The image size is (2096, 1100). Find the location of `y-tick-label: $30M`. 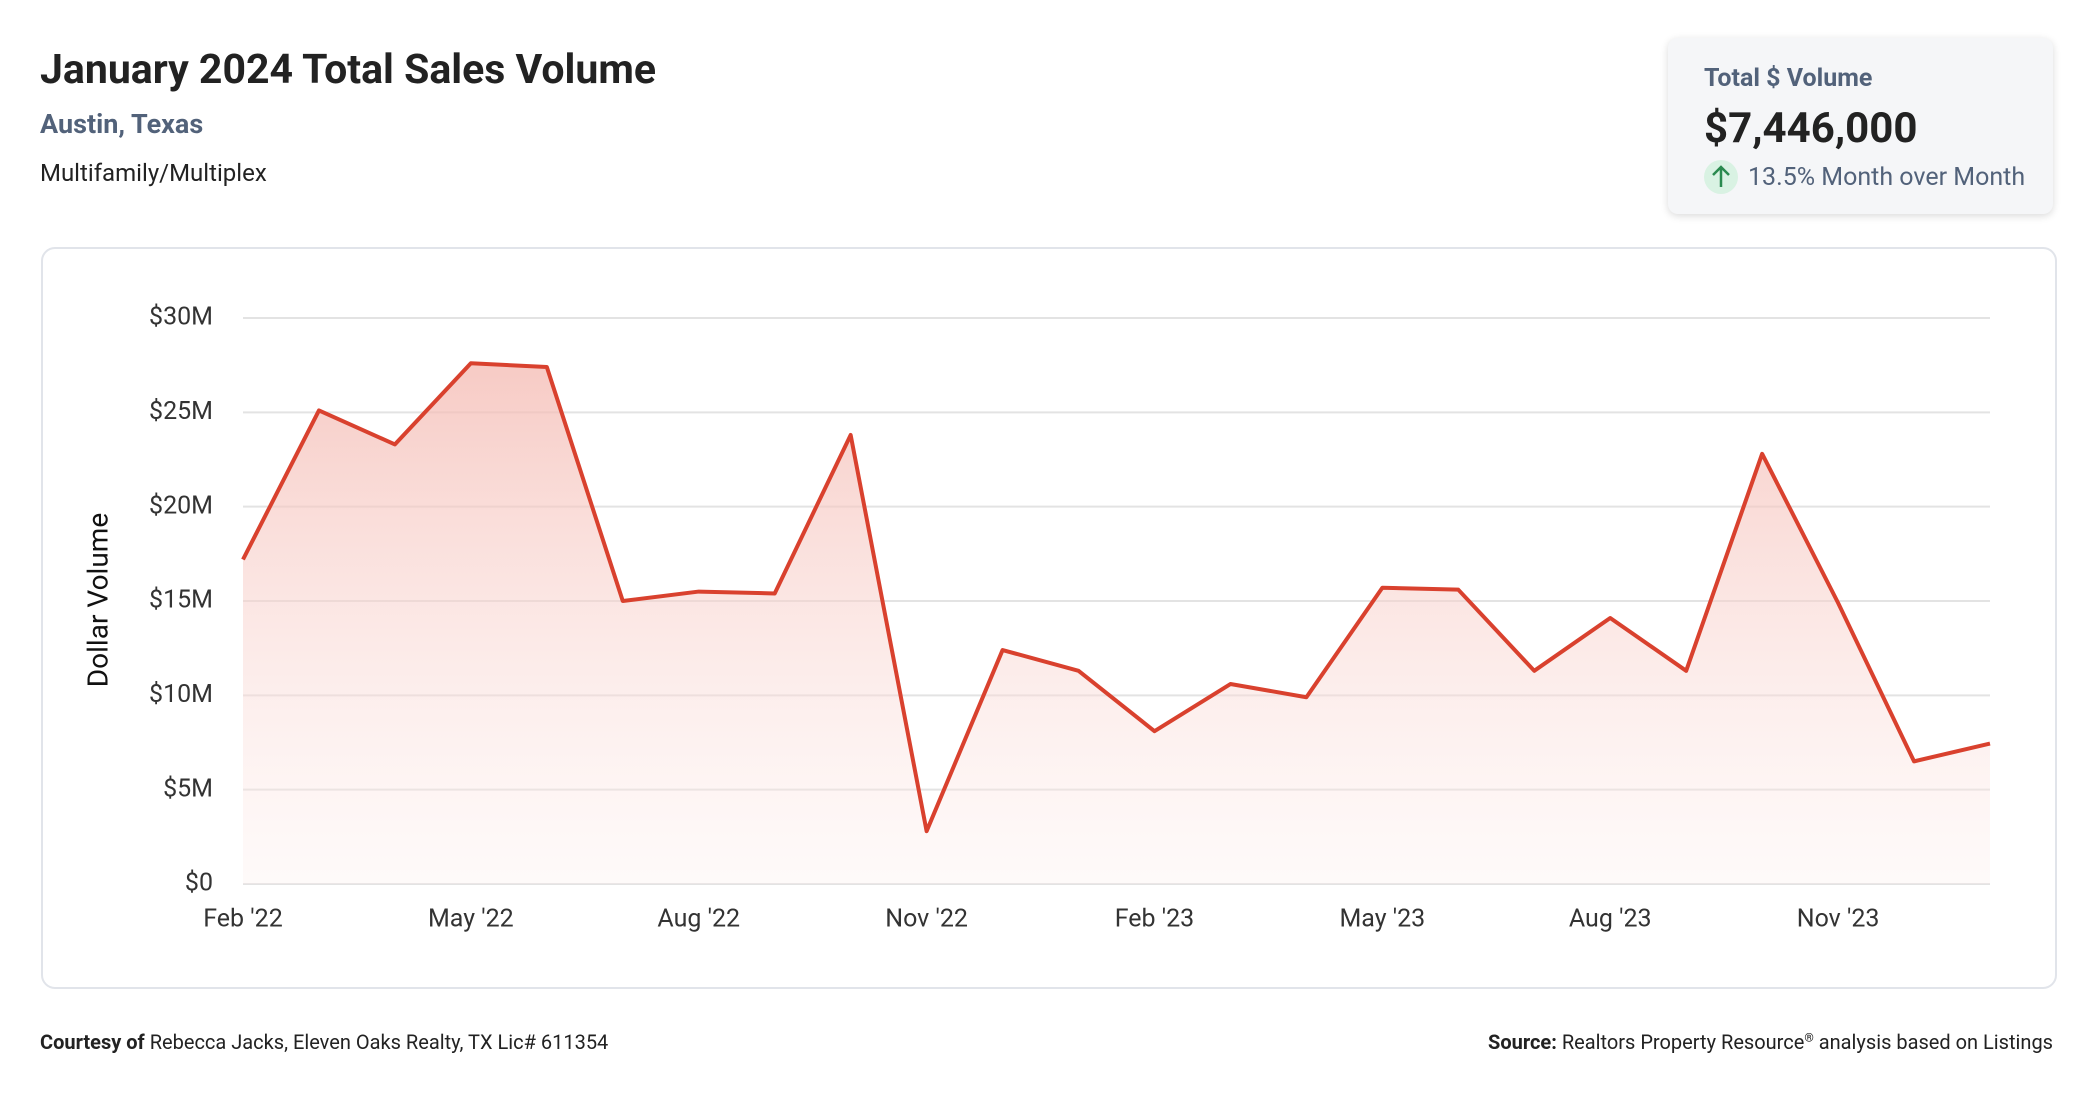

y-tick-label: $30M is located at coordinates (181, 317).